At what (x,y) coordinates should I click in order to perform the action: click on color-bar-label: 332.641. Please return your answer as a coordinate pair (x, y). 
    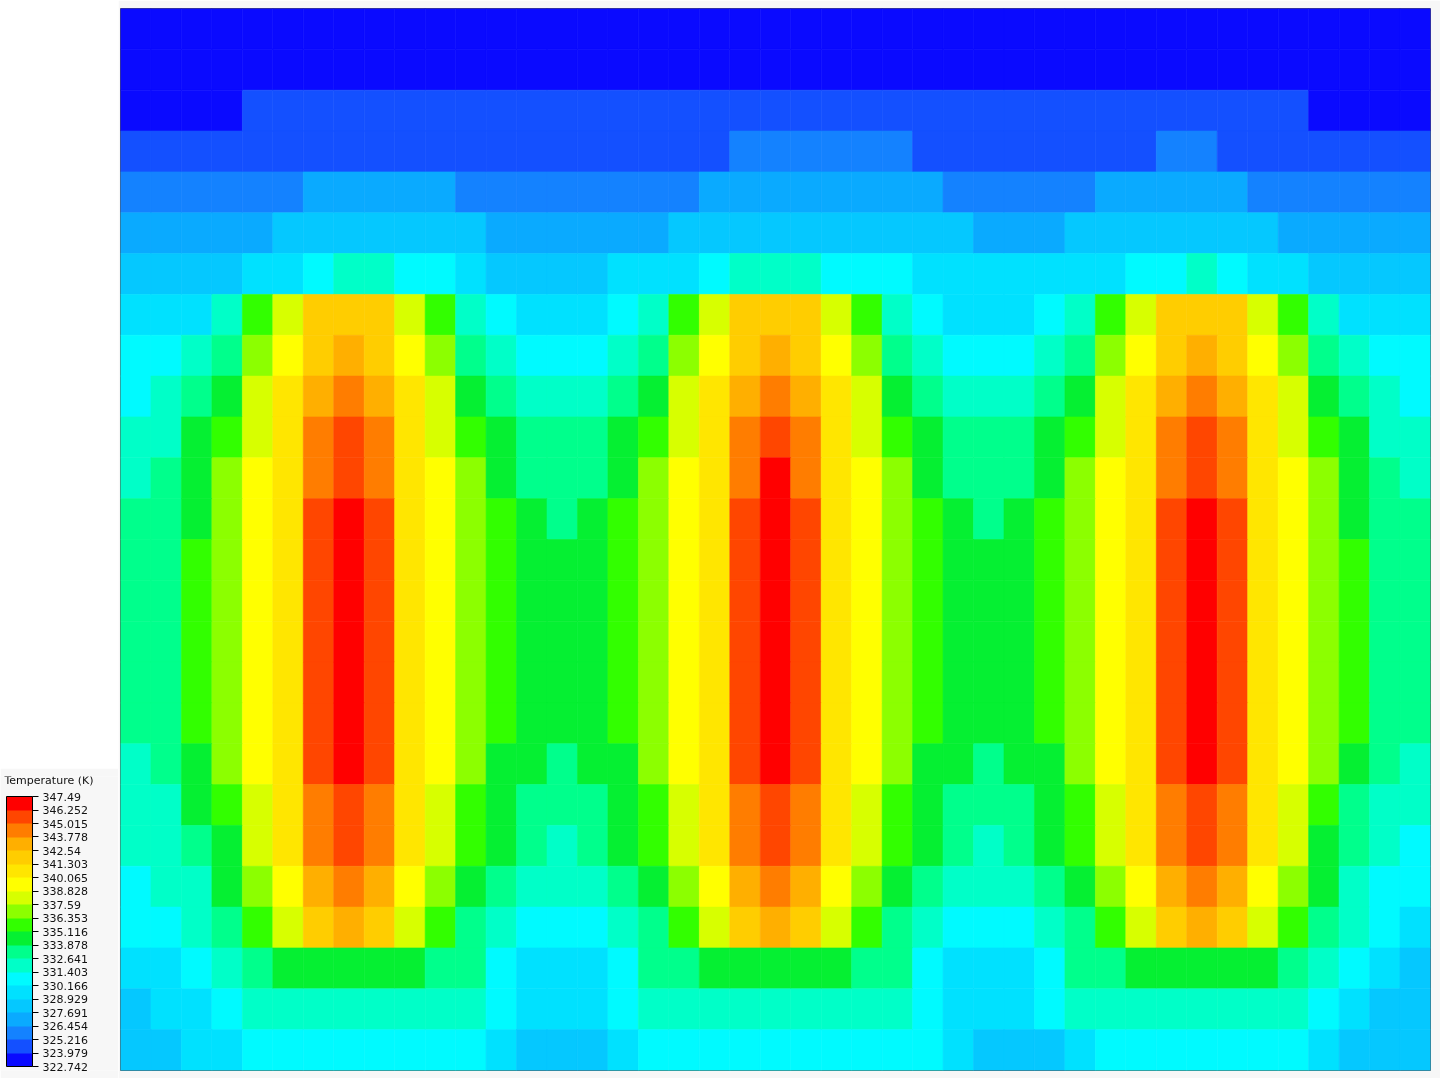
    Looking at the image, I should click on (65, 959).